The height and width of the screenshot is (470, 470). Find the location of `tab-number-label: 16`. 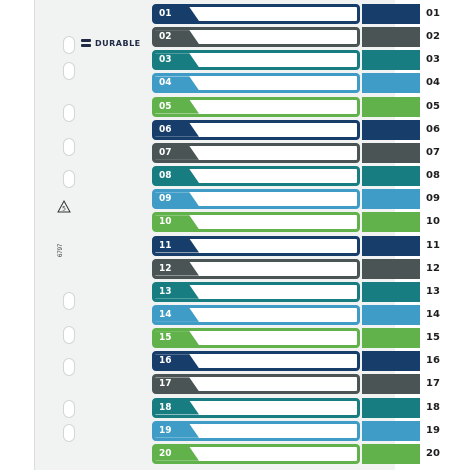

tab-number-label: 16 is located at coordinates (177, 361).